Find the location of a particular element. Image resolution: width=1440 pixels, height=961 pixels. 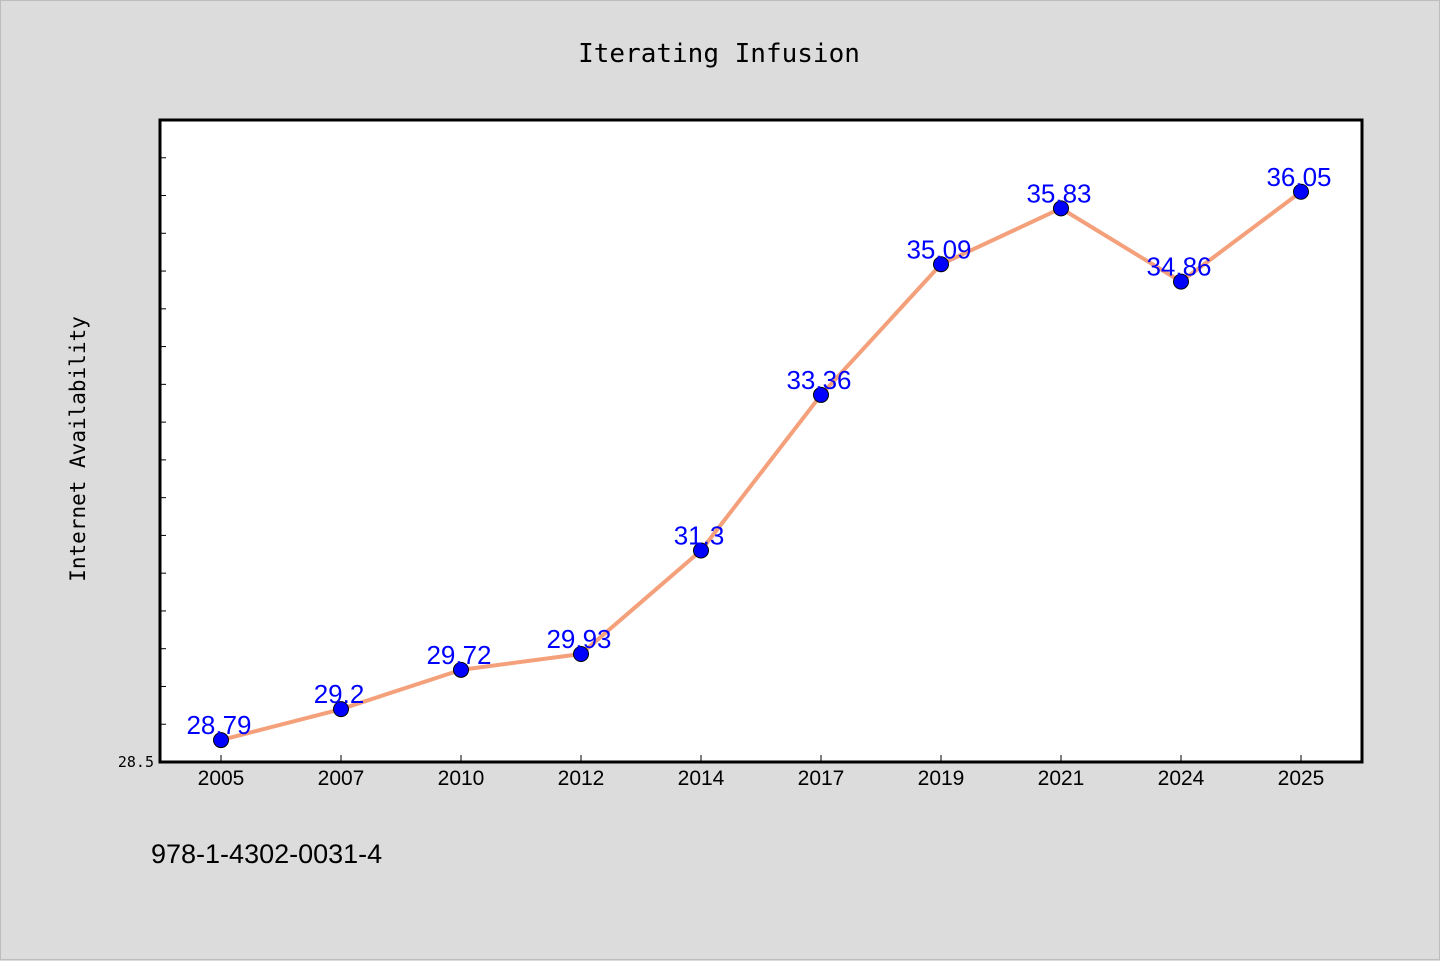

x-ticks: 2005 2007 2010 2012 2014 2017 2019 2021 2024 2025 is located at coordinates (761, 772).